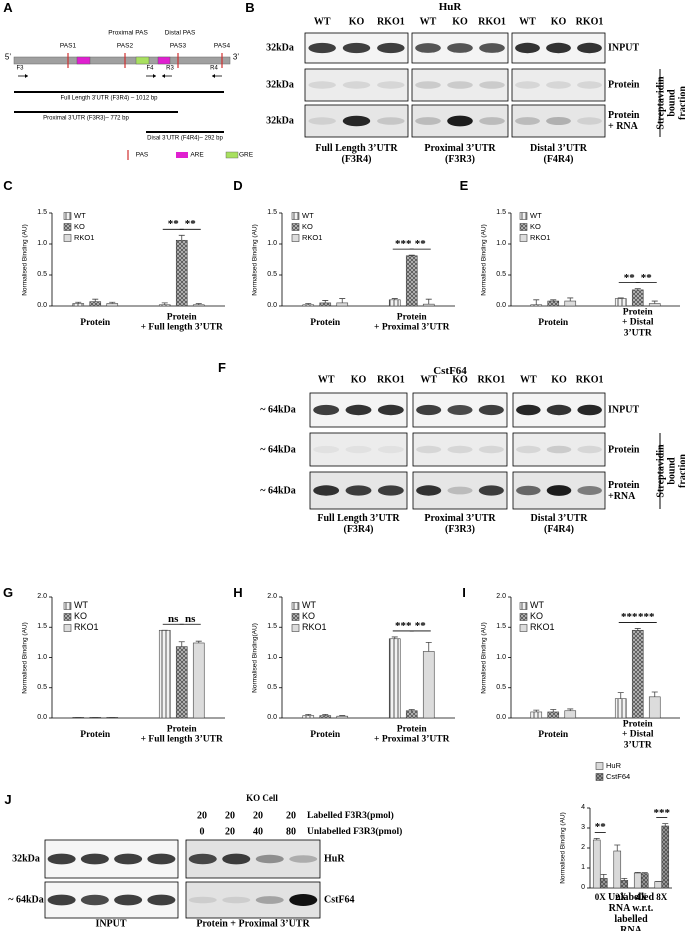 The height and width of the screenshot is (931, 685). I want to click on lane-label: KO, so click(358, 380).